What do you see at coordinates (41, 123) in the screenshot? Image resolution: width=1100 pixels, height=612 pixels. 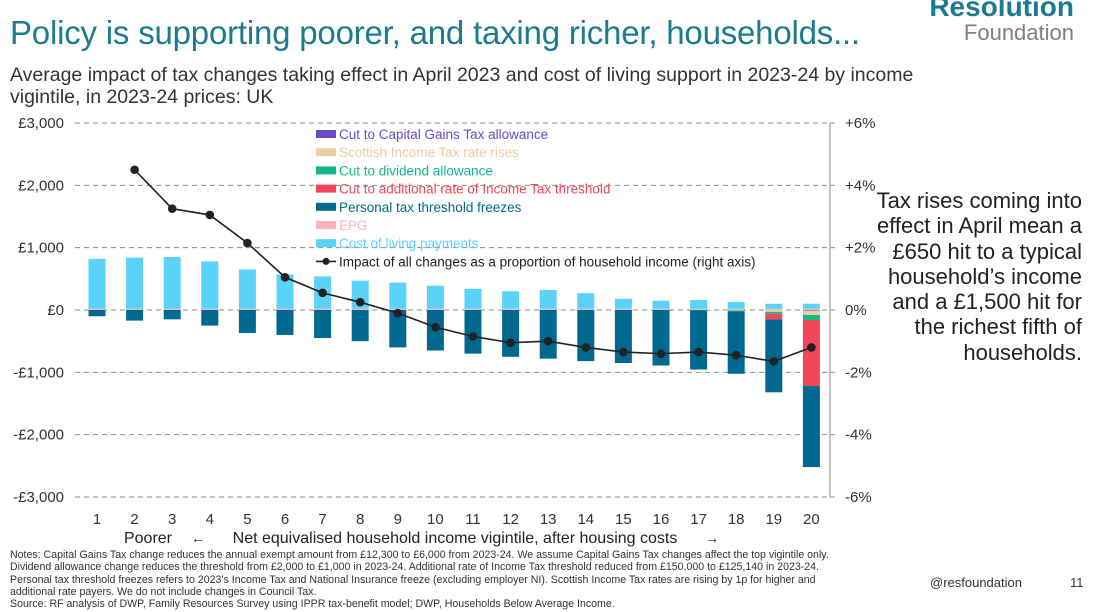 I see `y-tick-label: £3,000` at bounding box center [41, 123].